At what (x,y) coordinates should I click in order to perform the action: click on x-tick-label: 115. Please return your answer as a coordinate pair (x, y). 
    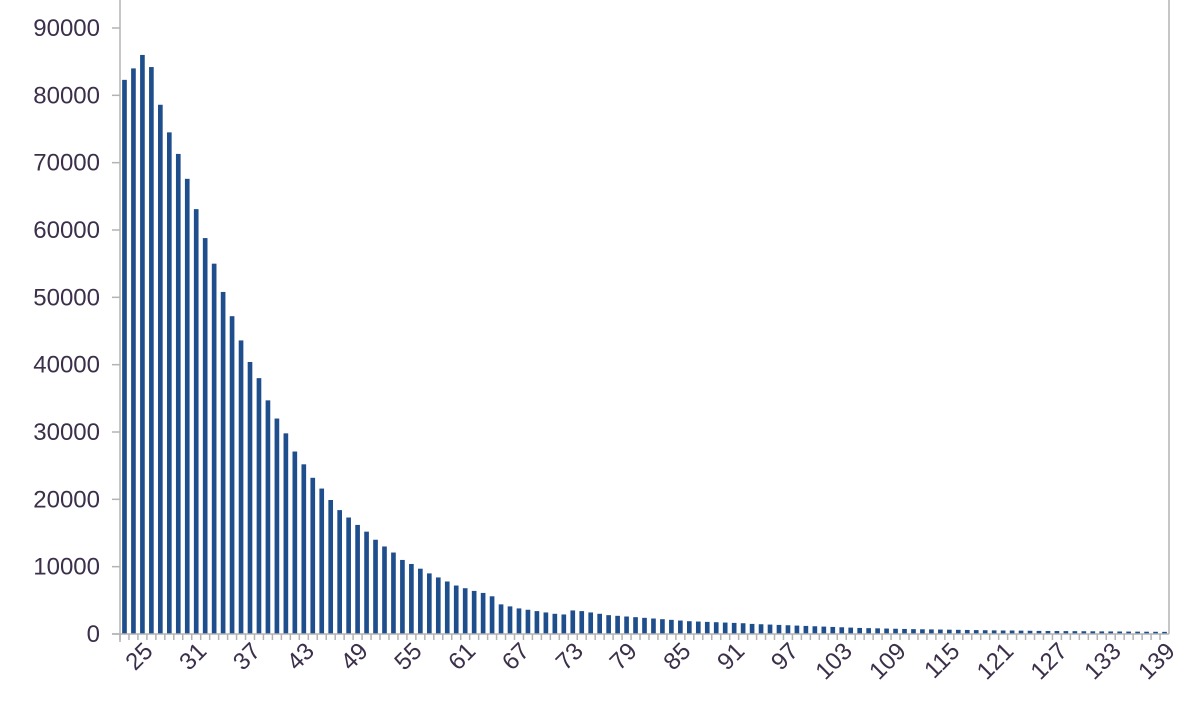
    Looking at the image, I should click on (942, 661).